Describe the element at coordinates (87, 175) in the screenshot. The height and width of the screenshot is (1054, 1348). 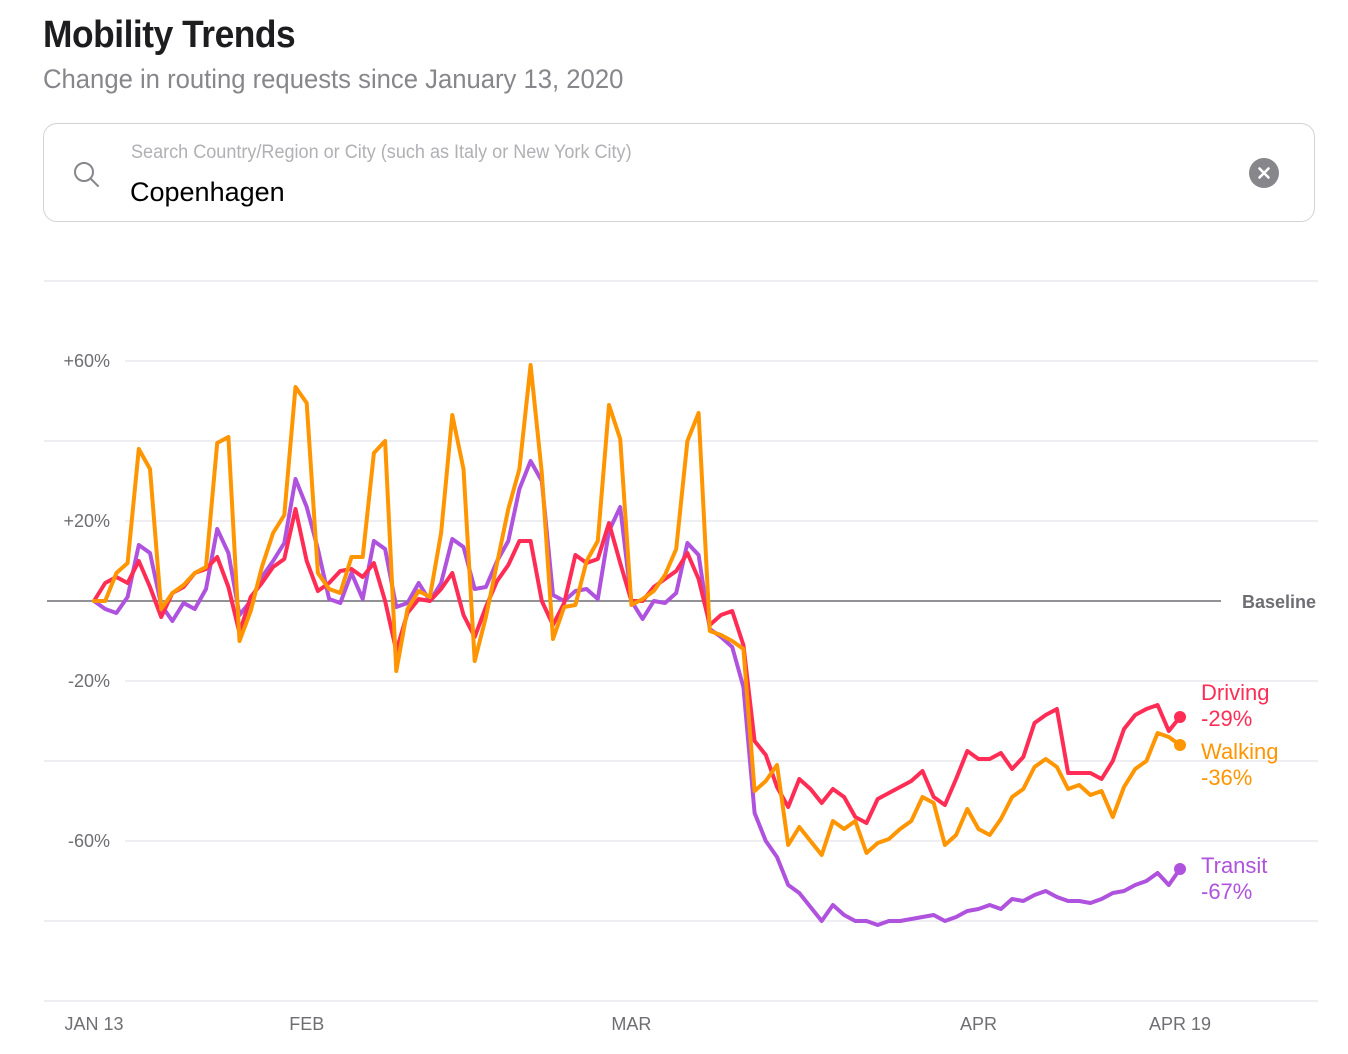
I see `search-icon` at that location.